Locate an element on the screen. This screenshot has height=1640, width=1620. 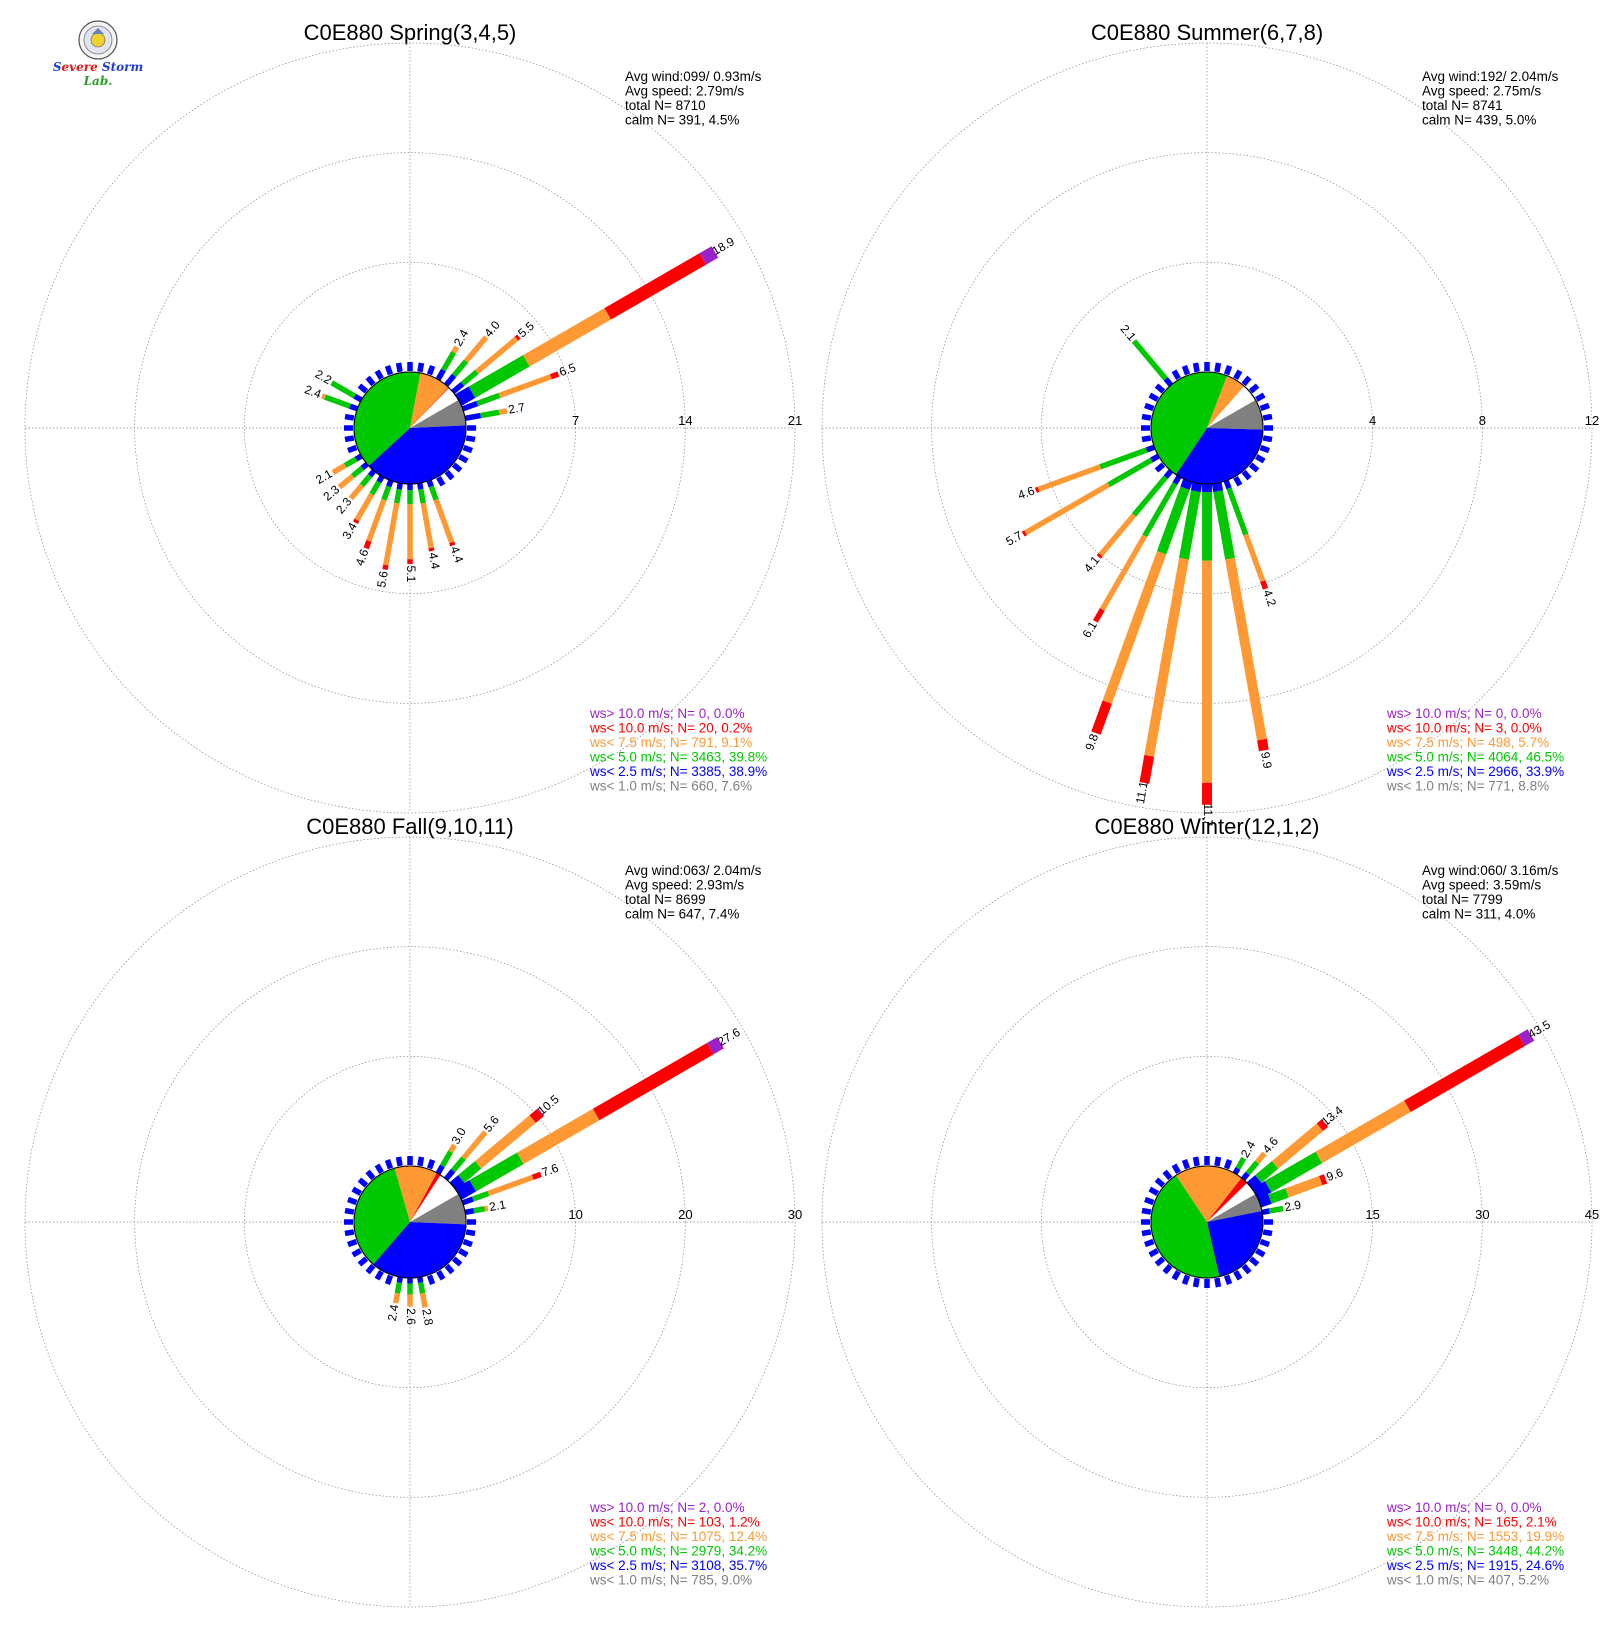
pie-outline is located at coordinates (410, 1222).